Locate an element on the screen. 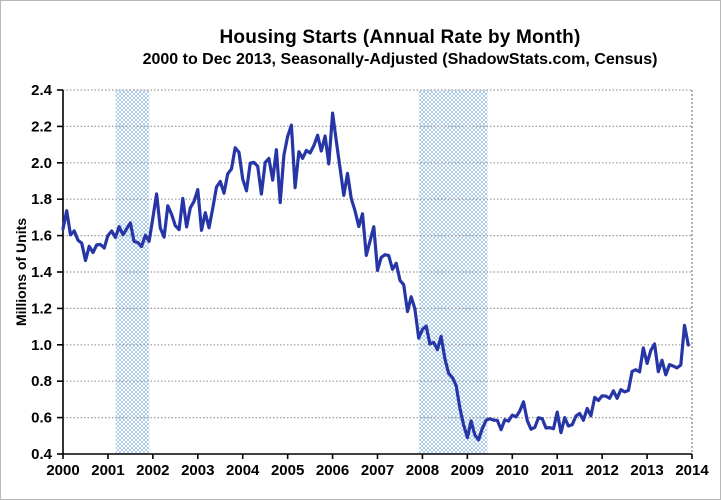  y-tick-label: 1.2 is located at coordinates (41, 308).